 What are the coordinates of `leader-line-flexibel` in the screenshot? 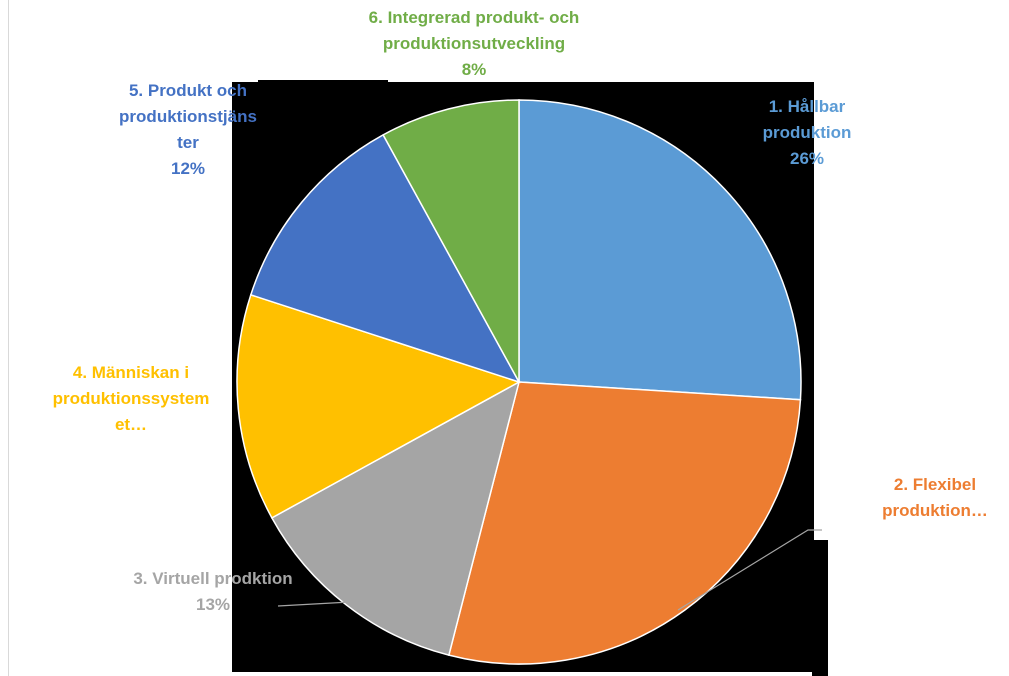 It's located at (749, 570).